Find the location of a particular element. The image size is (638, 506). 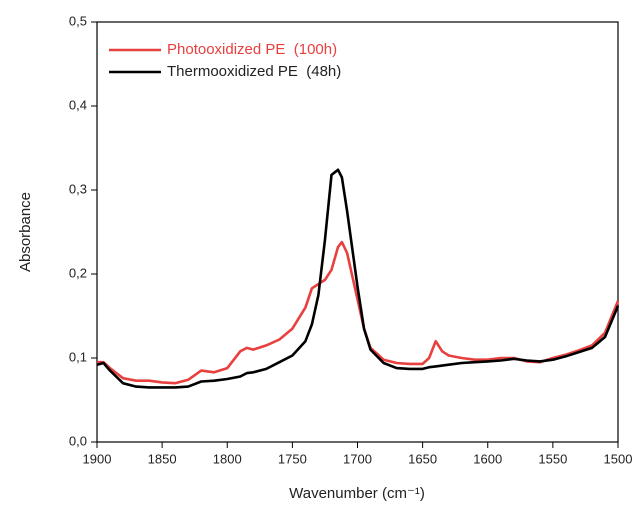

legend-text: Thermooxidized PE (48h) is located at coordinates (254, 71).